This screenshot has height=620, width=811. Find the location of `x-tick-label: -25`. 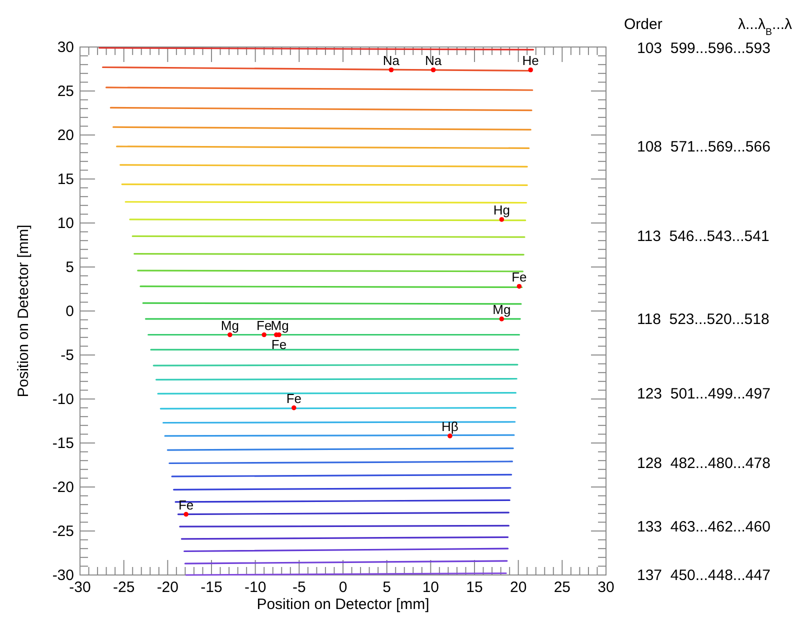

x-tick-label: -25 is located at coordinates (123, 587).